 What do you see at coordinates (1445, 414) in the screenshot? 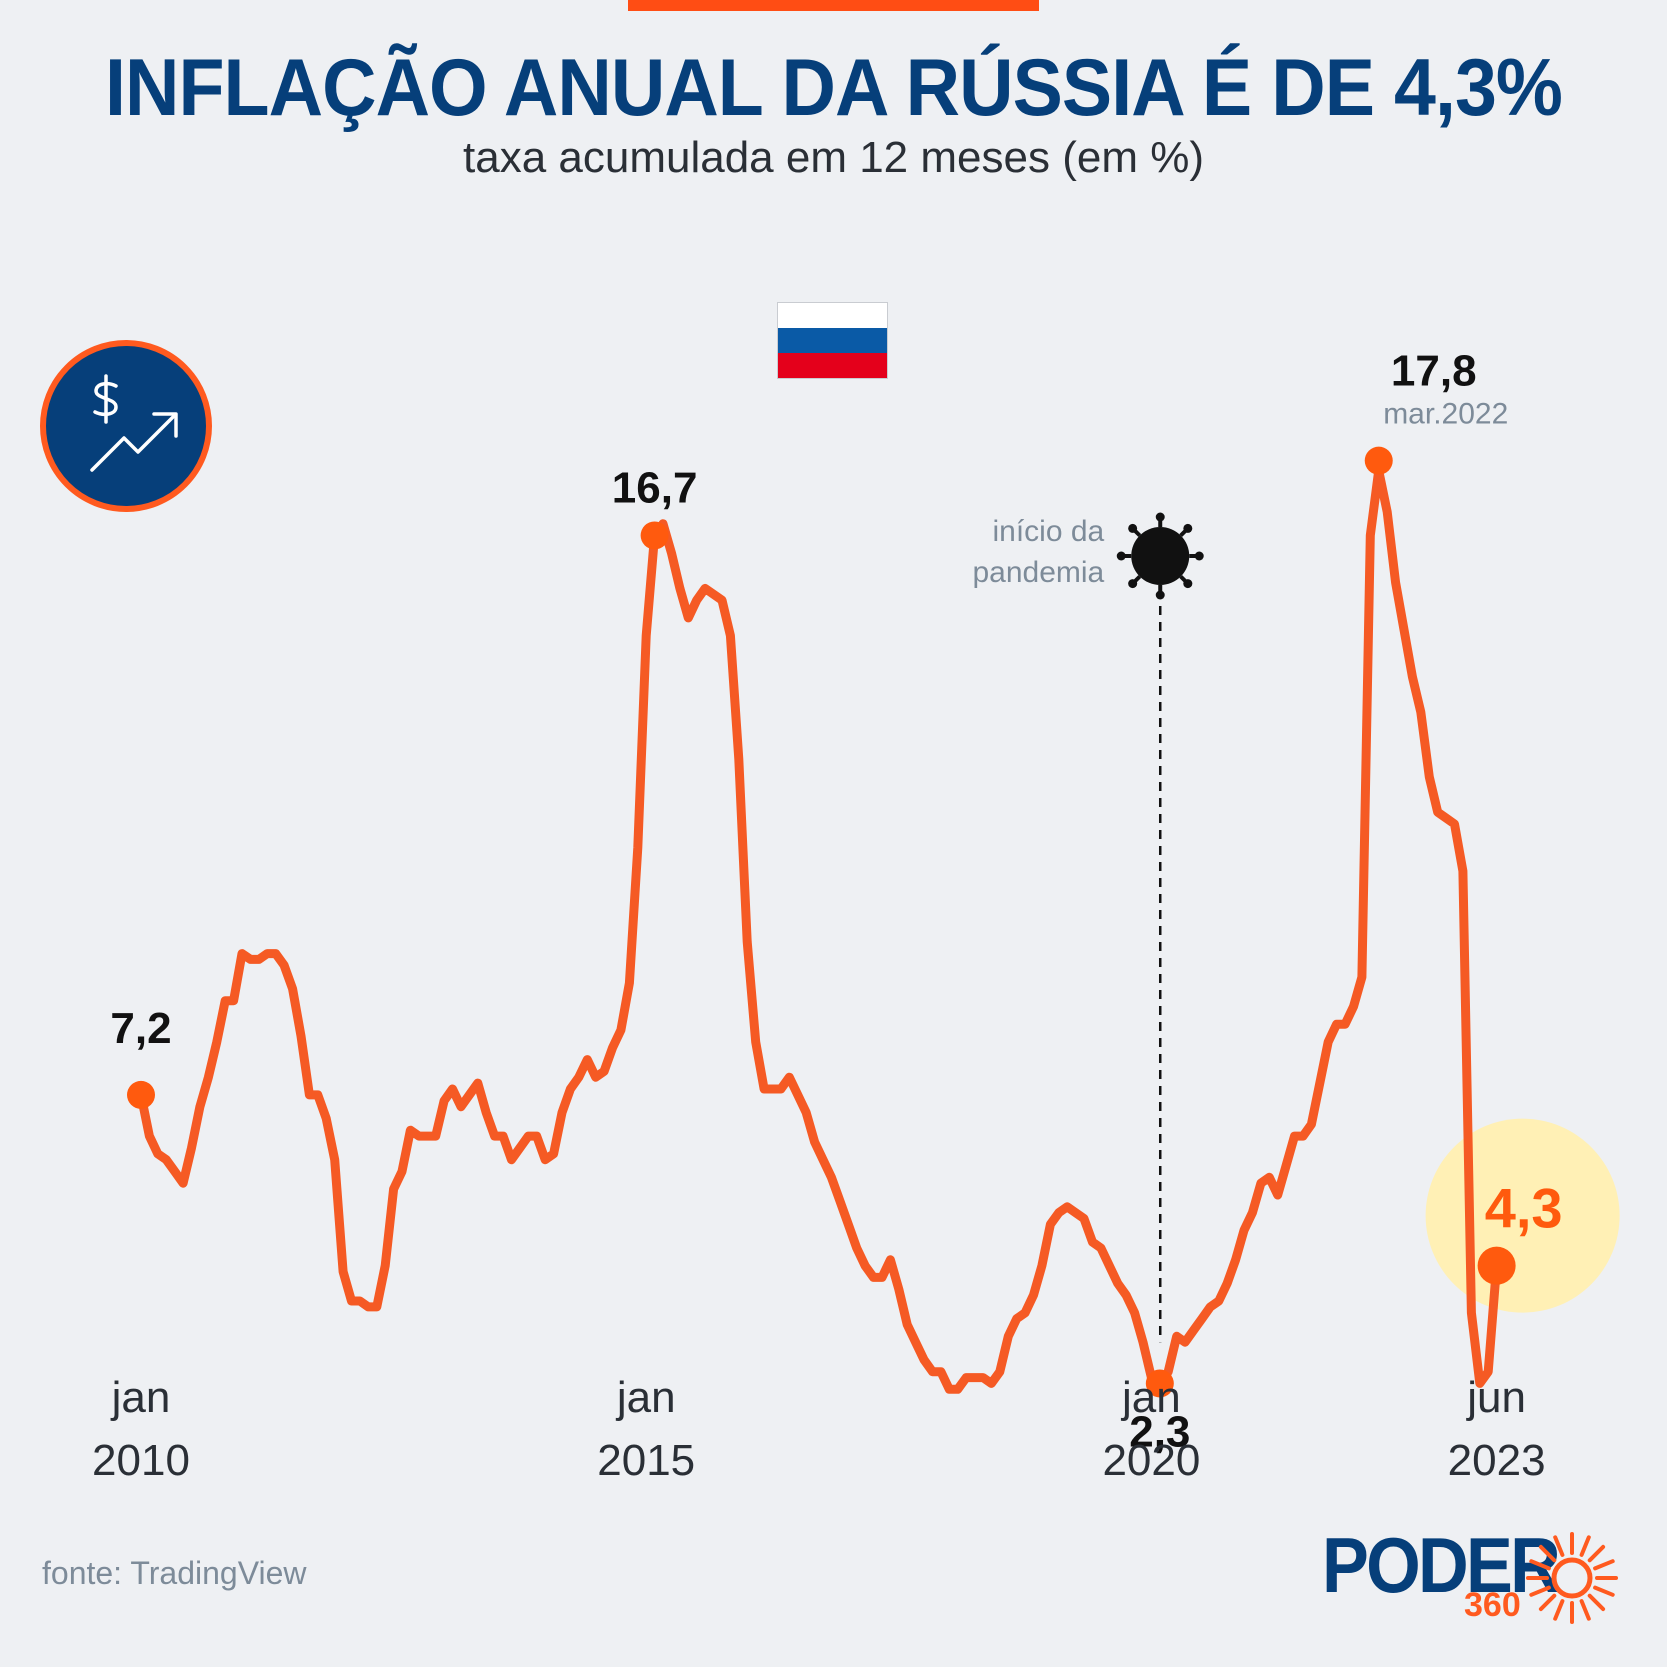
I see `annotation-note: mar.2022` at bounding box center [1445, 414].